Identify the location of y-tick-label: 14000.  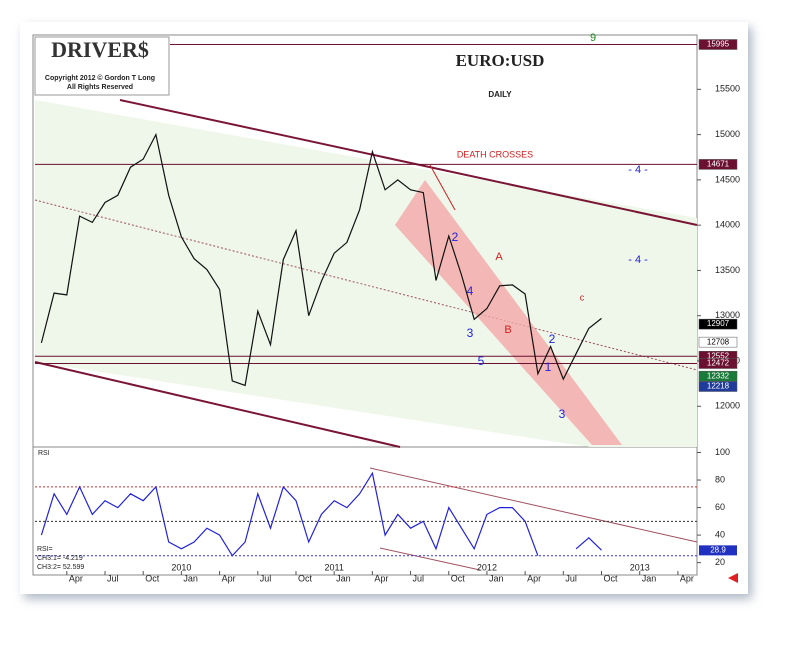
(727, 225).